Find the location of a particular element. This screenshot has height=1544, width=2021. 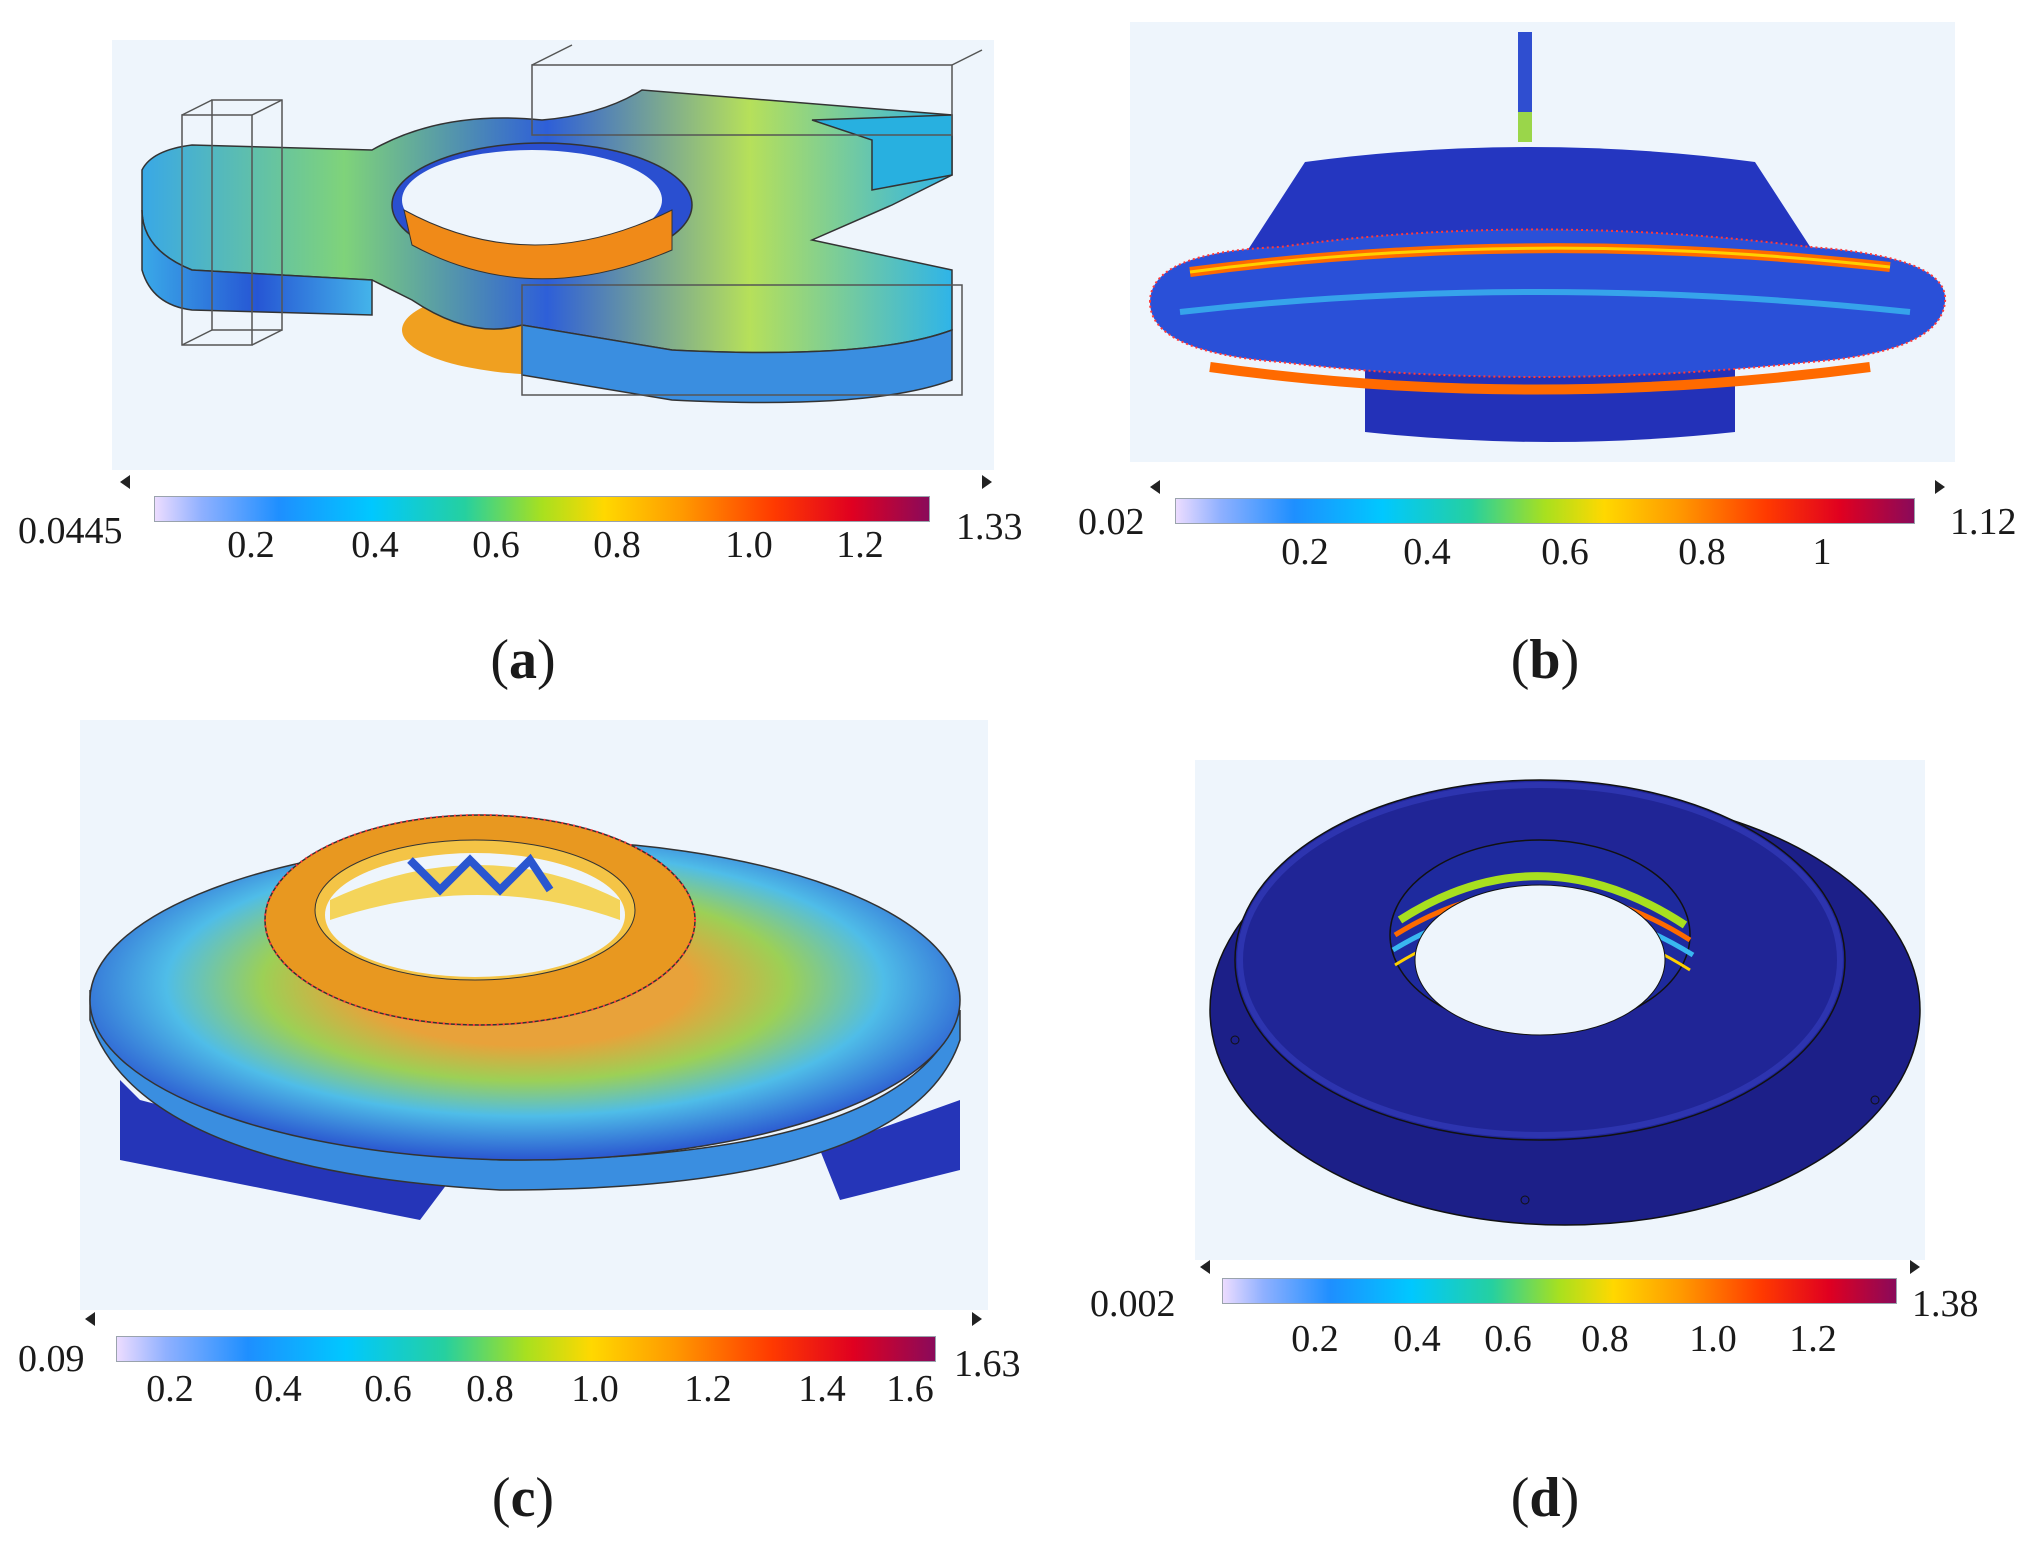

colorbar-max-c: 1.63 is located at coordinates (987, 1364).